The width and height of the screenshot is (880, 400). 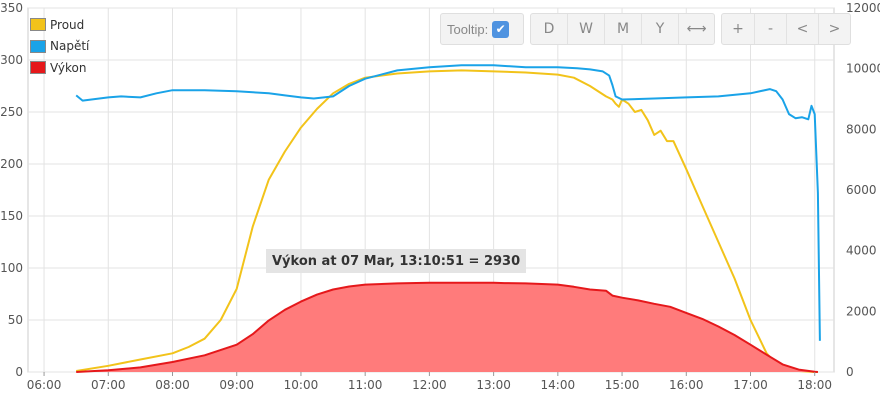 What do you see at coordinates (861, 311) in the screenshot?
I see `y-right-tick-label: 2000` at bounding box center [861, 311].